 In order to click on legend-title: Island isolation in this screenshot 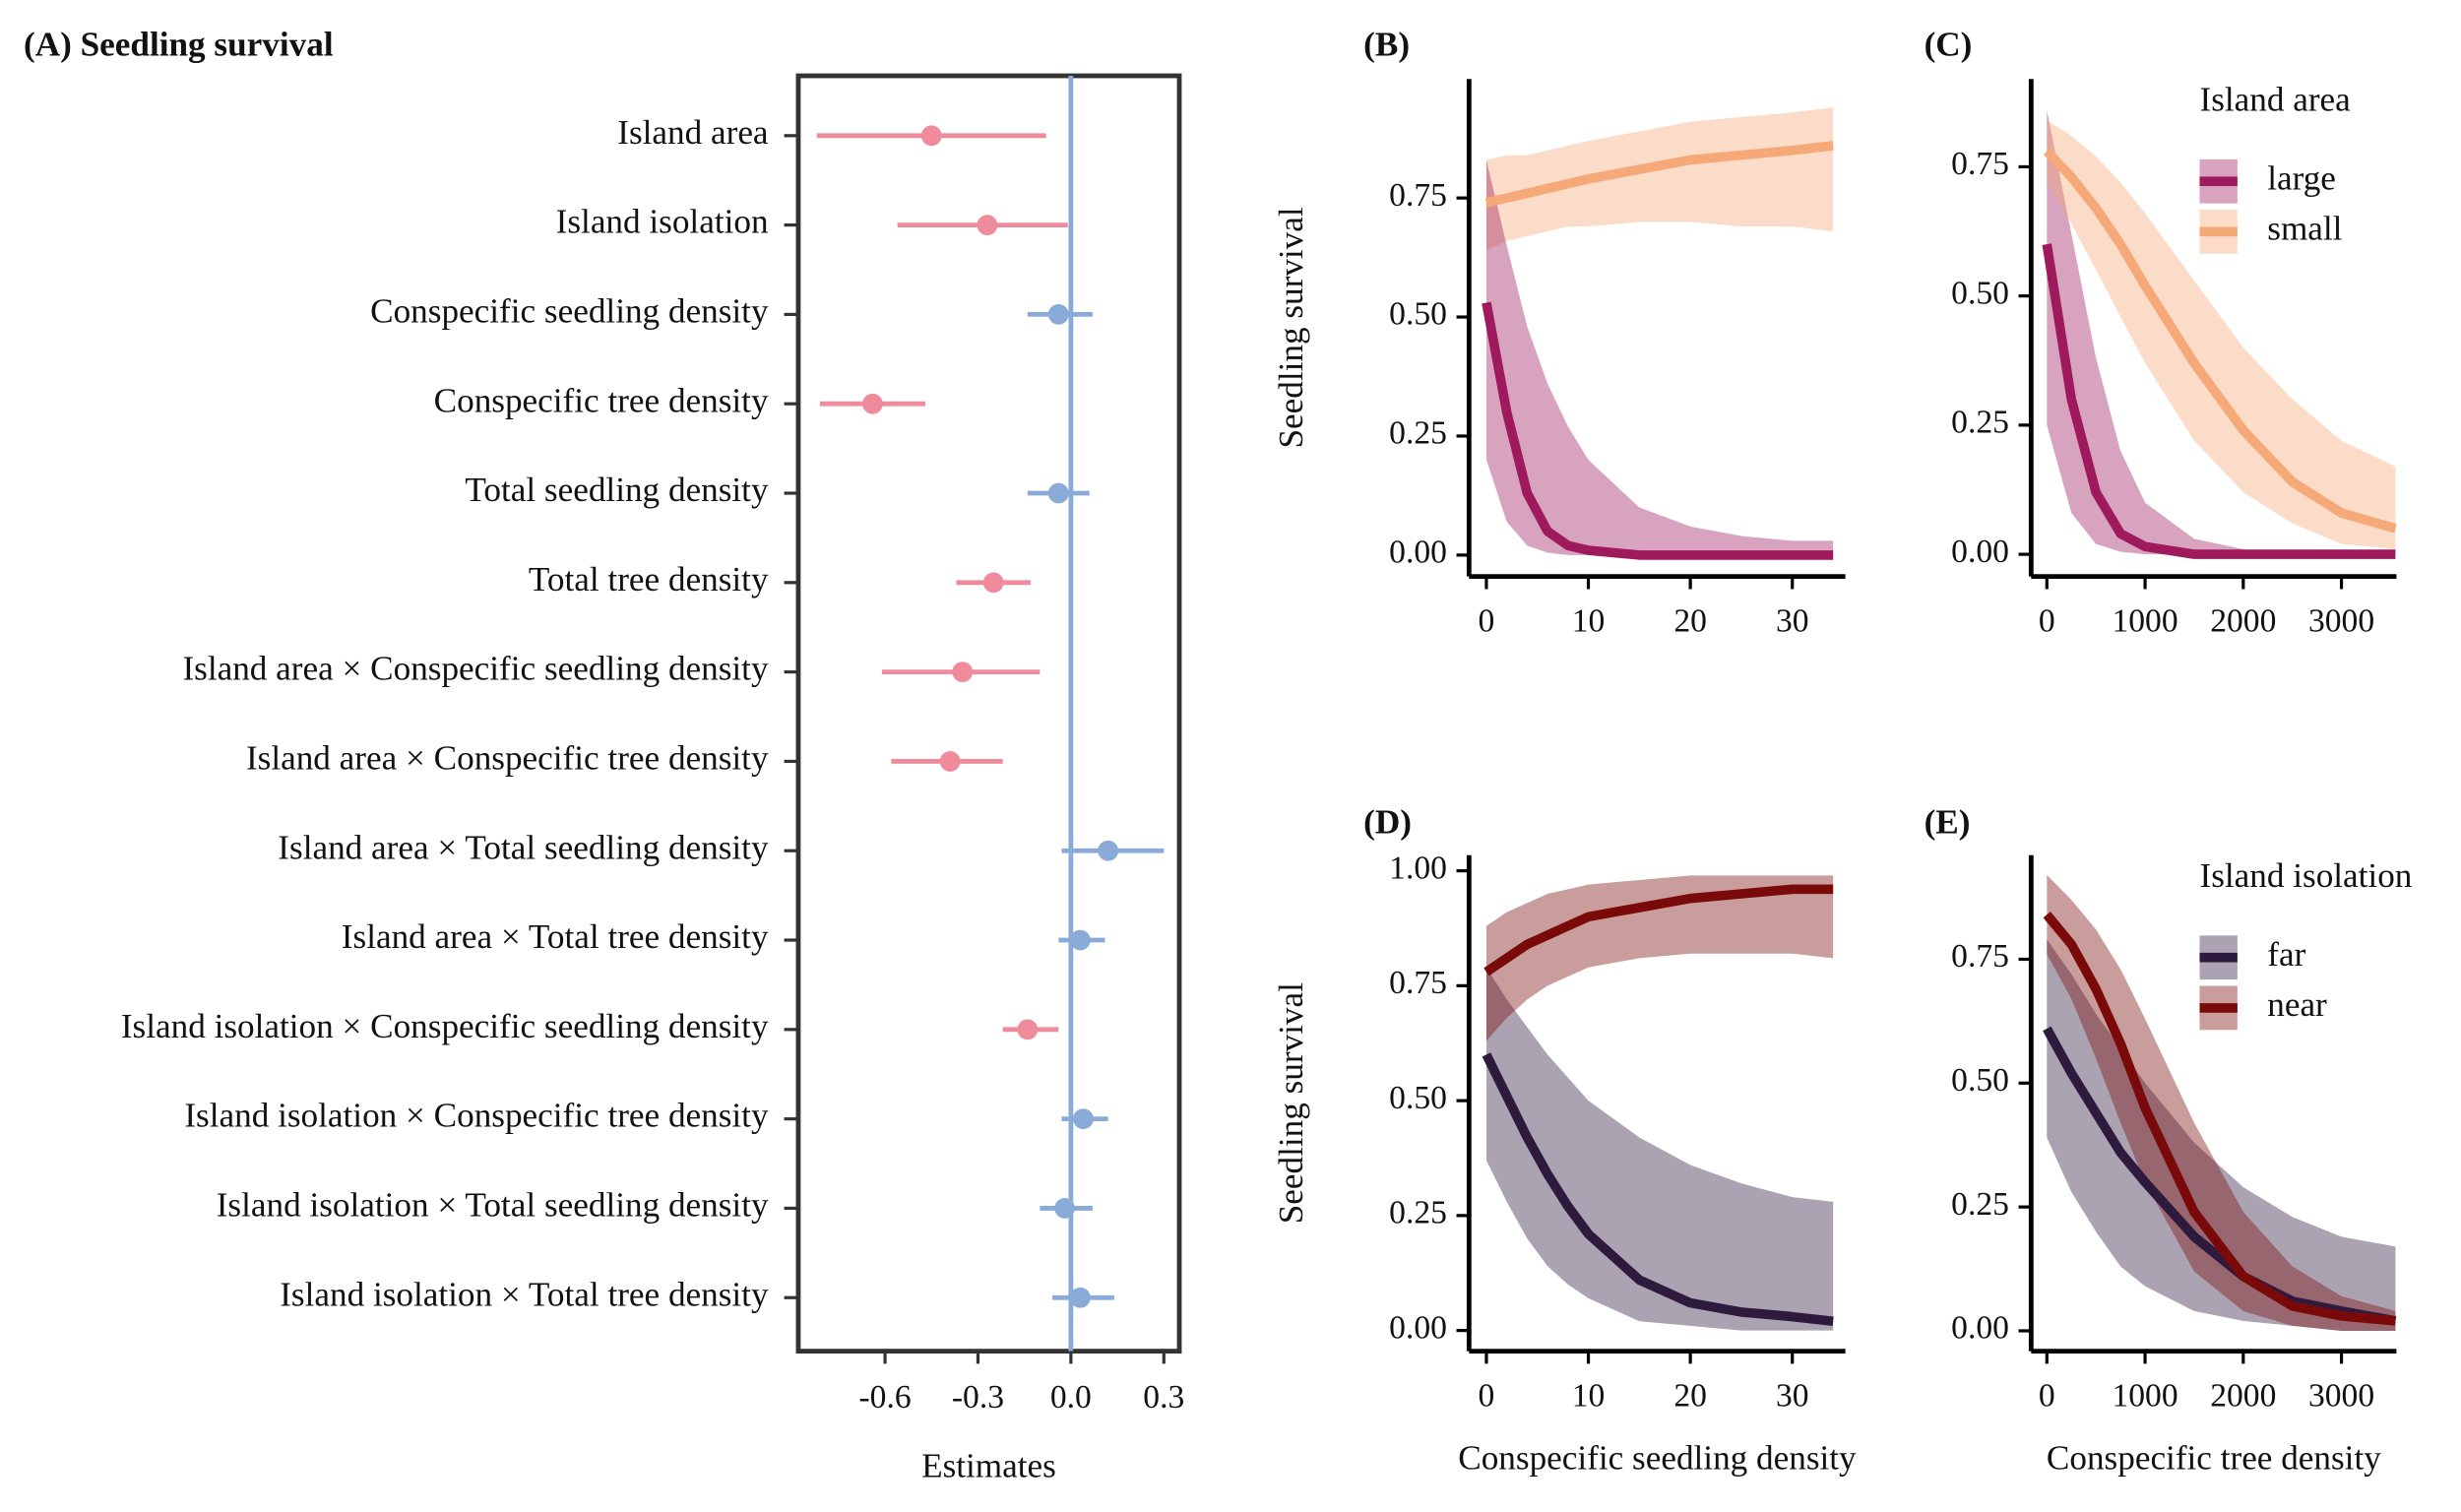, I will do `click(2306, 875)`.